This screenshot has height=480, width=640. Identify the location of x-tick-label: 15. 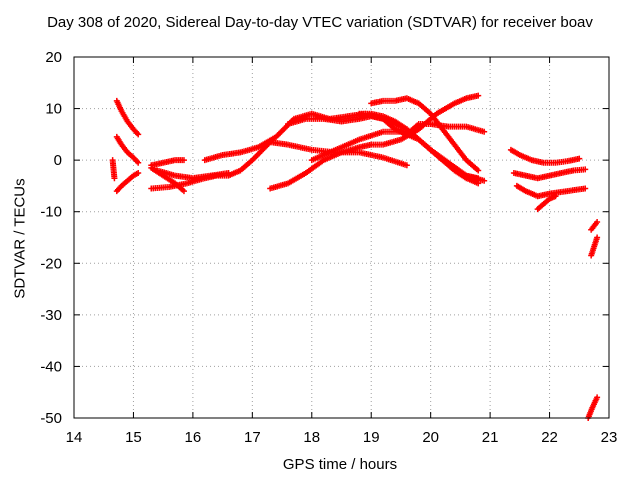
(133, 437).